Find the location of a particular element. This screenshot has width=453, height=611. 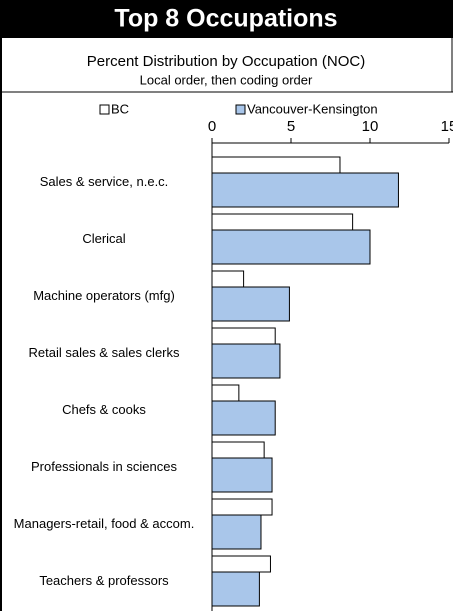

y-tick-label: Retail sales & sales clerks is located at coordinates (104, 352).